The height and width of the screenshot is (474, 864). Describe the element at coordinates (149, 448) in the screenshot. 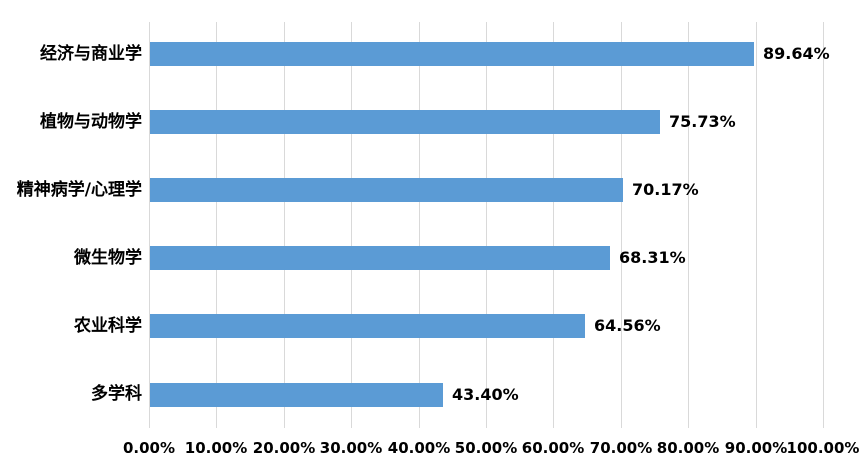

I see `x-tick-label: 0.00%` at that location.